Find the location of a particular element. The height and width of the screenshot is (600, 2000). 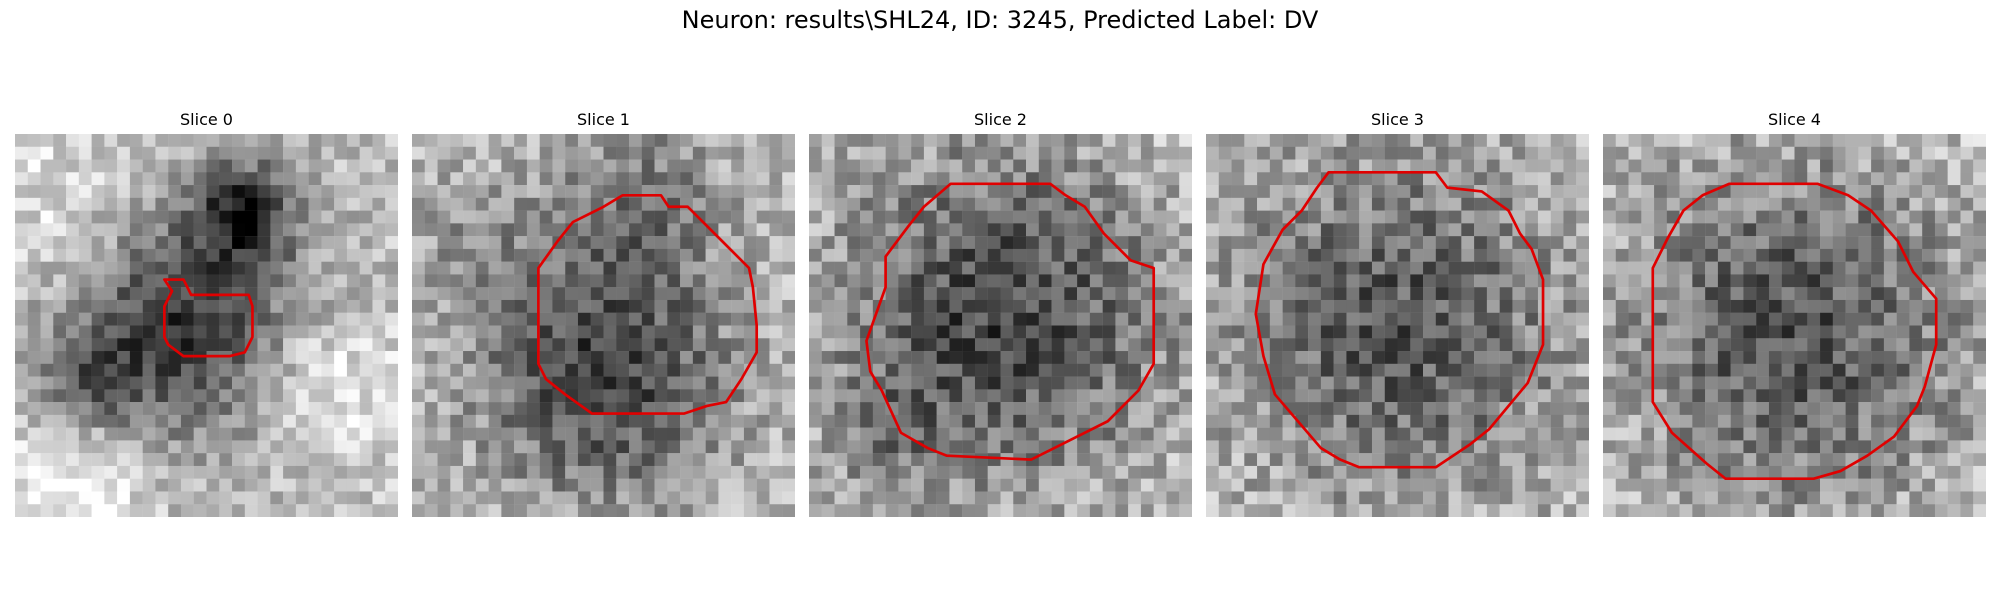

slice-panel-1: Slice 1 is located at coordinates (603, 312).